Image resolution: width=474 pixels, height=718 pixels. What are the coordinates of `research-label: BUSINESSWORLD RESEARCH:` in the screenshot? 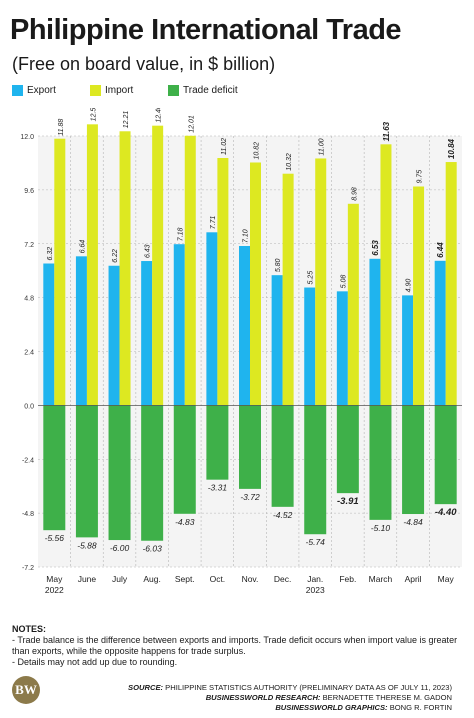 It's located at (263, 697).